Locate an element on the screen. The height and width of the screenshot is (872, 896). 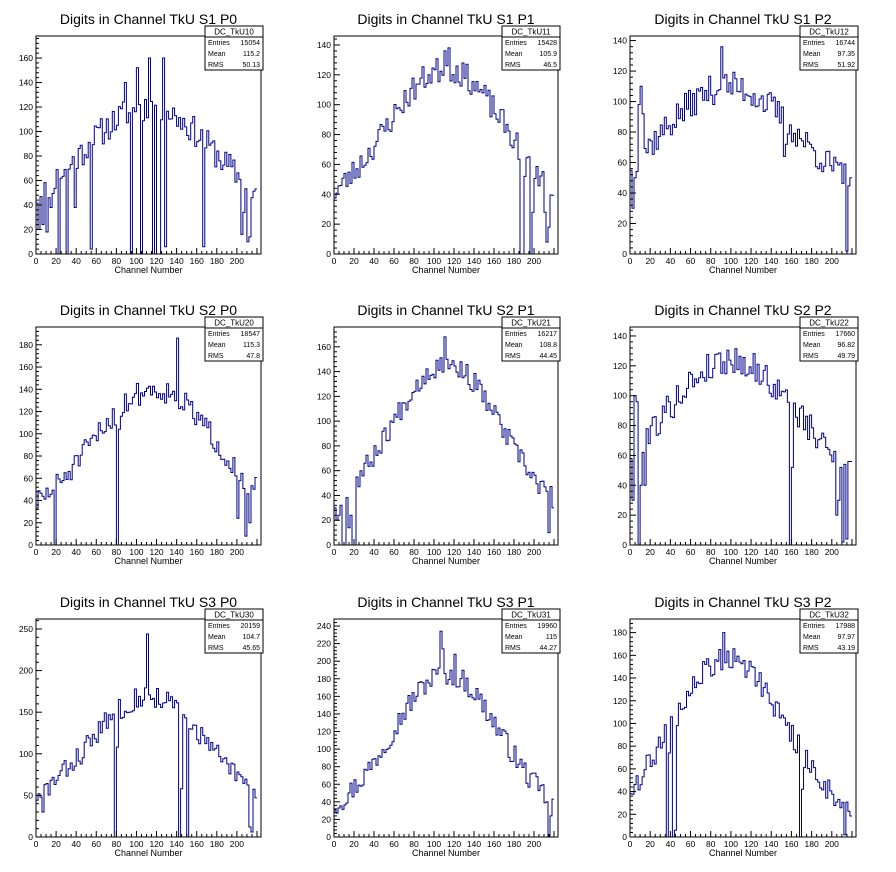
stats-box: DC_TkU12 Entries 16744 Mean 97.35 RMS 51.92 is located at coordinates (829, 48).